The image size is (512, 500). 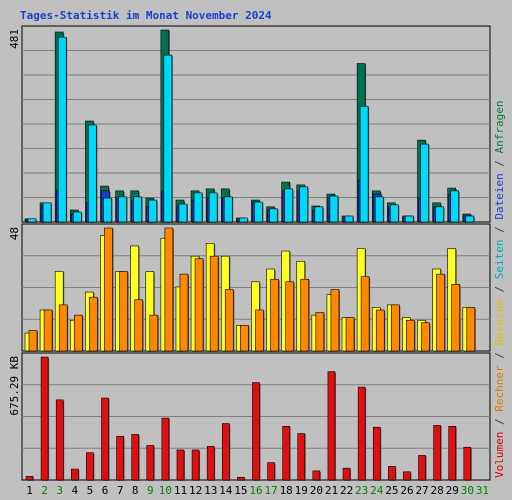 I want to click on x-tick-label: 9, so click(x=150, y=490).